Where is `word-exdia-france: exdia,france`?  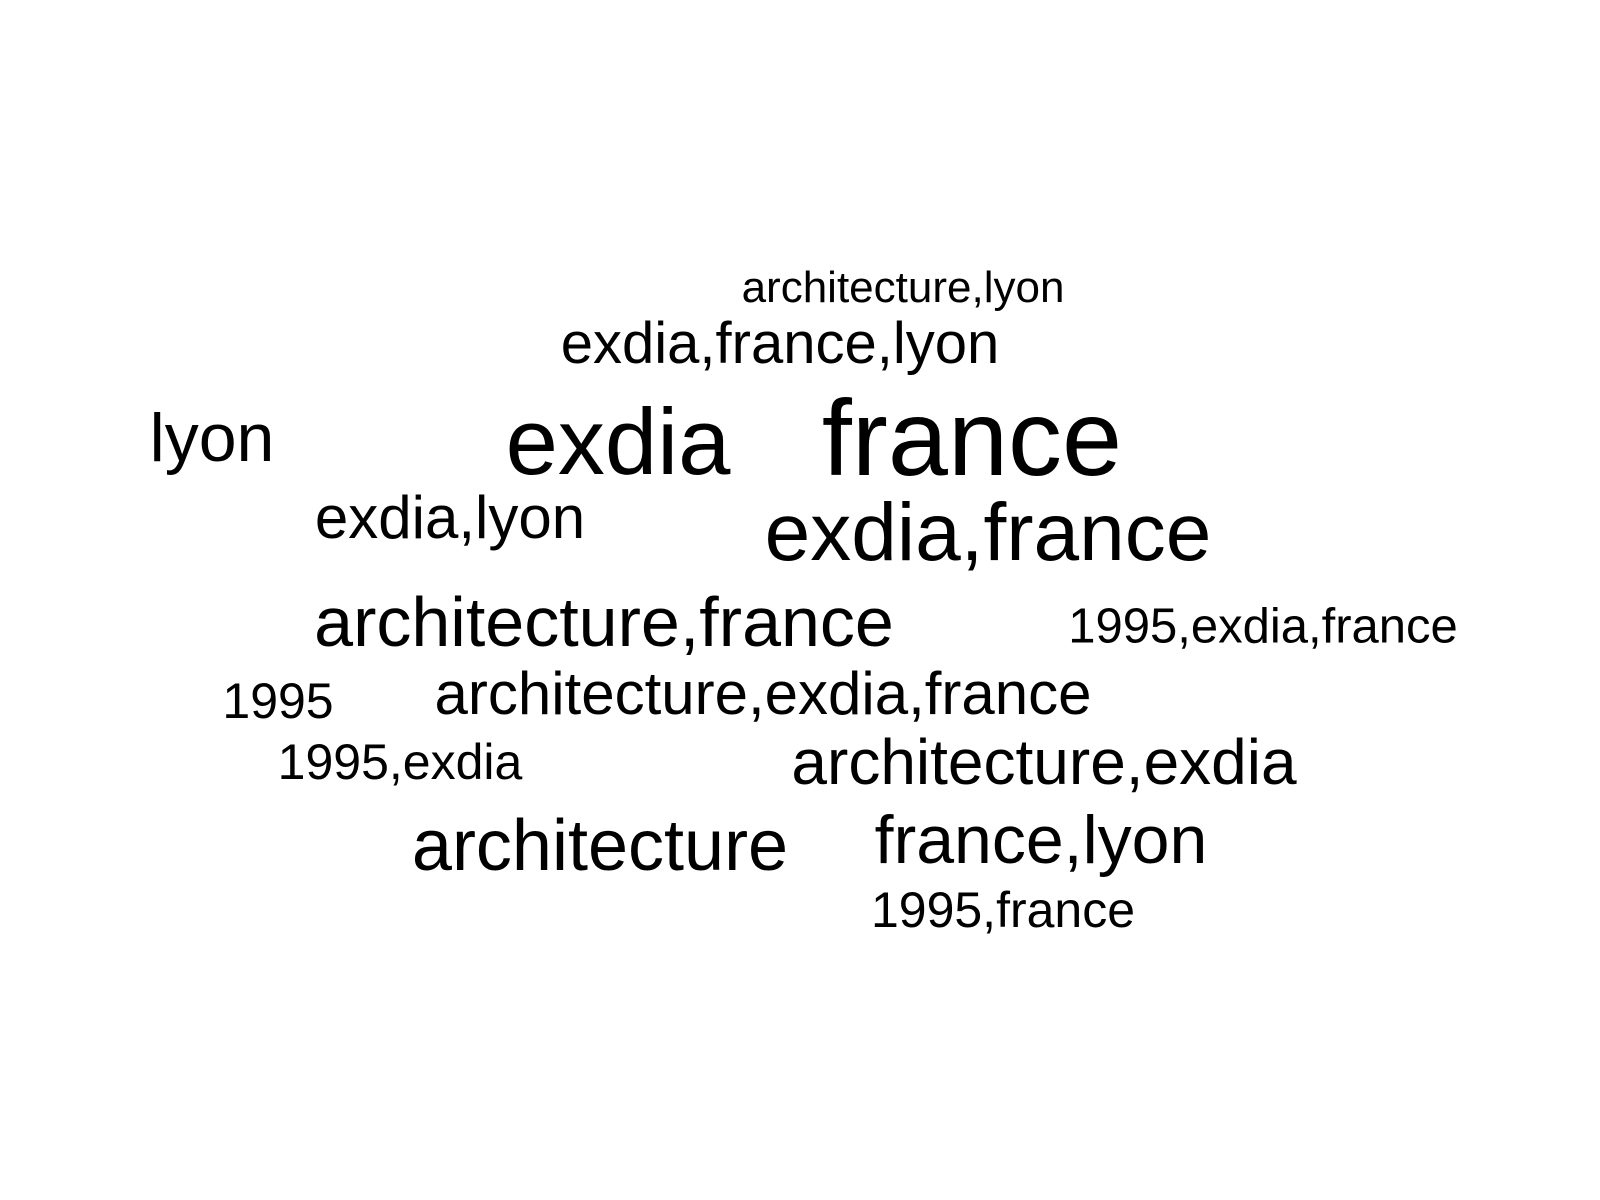 word-exdia-france: exdia,france is located at coordinates (988, 532).